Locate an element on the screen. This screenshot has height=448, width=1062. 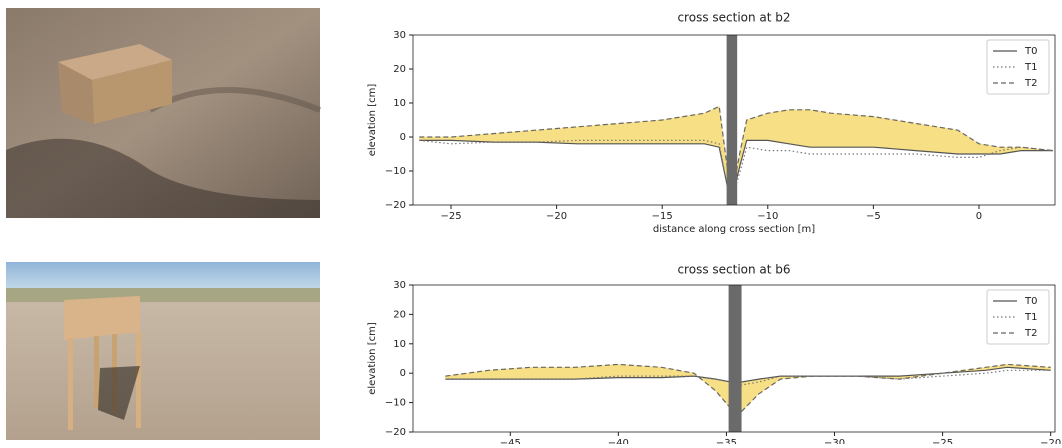
x-tick-label: −40 is located at coordinates (618, 441).